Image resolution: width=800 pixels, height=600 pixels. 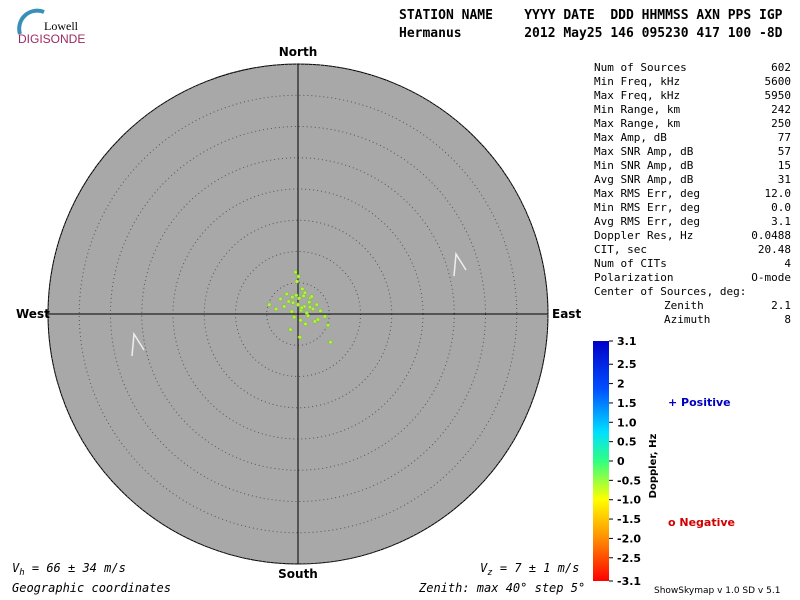 What do you see at coordinates (637, 81) in the screenshot?
I see `stat-label: Min Freq, kHz` at bounding box center [637, 81].